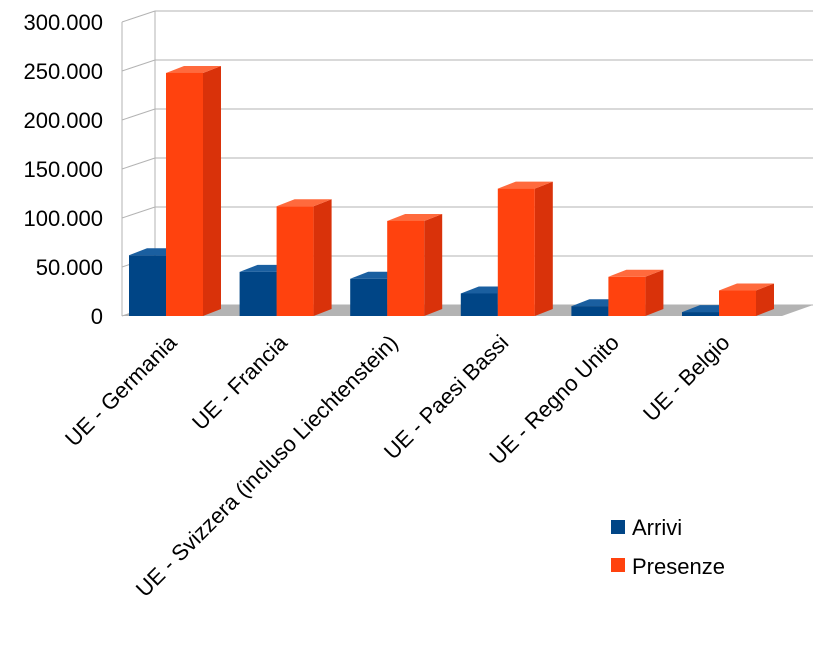  I want to click on y-tick-label: 50.000, so click(69, 267).